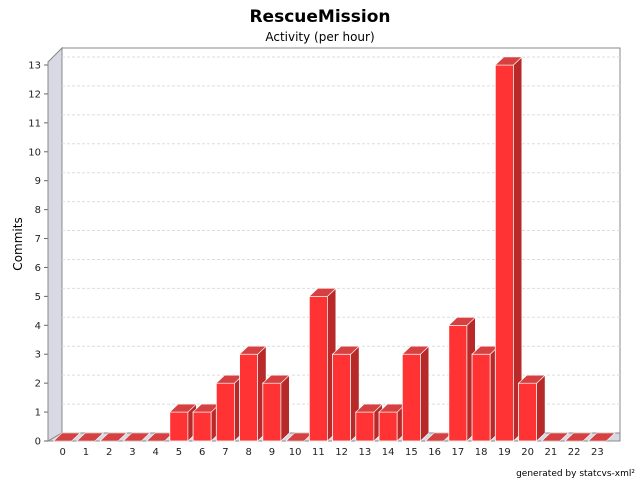 This screenshot has height=480, width=640. What do you see at coordinates (575, 474) in the screenshot?
I see `credit-text: generated by statcvs-xml²` at bounding box center [575, 474].